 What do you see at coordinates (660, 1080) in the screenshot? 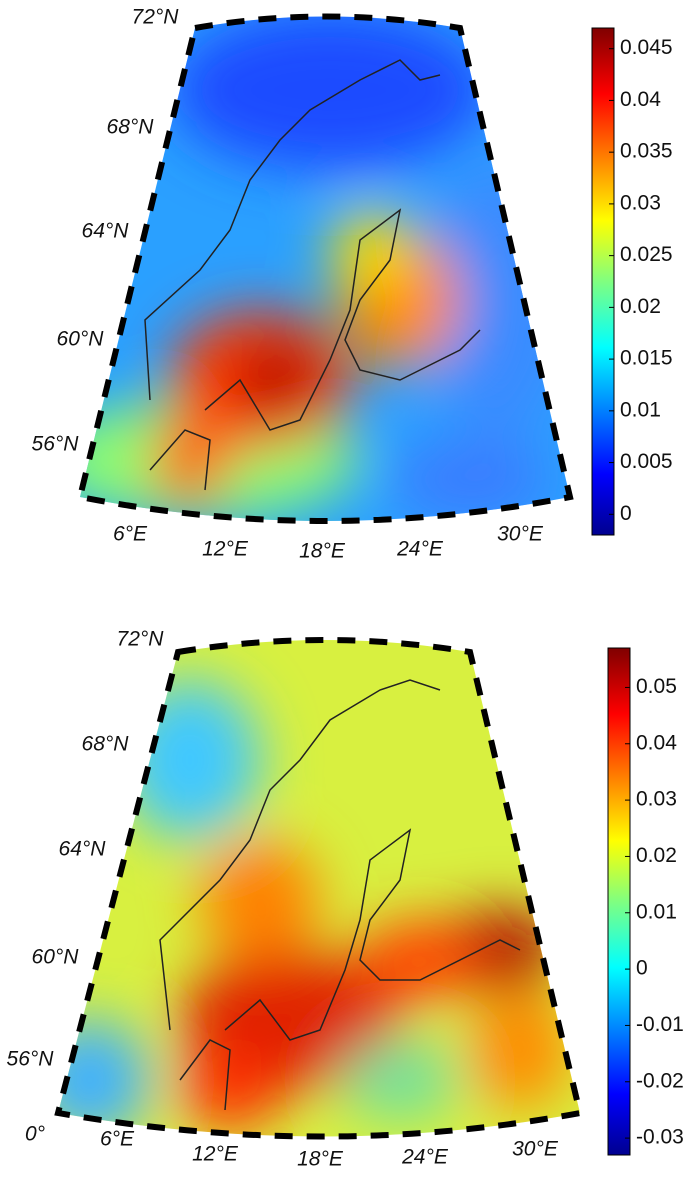
I see `colorbar-tick-label: -0.02` at bounding box center [660, 1080].